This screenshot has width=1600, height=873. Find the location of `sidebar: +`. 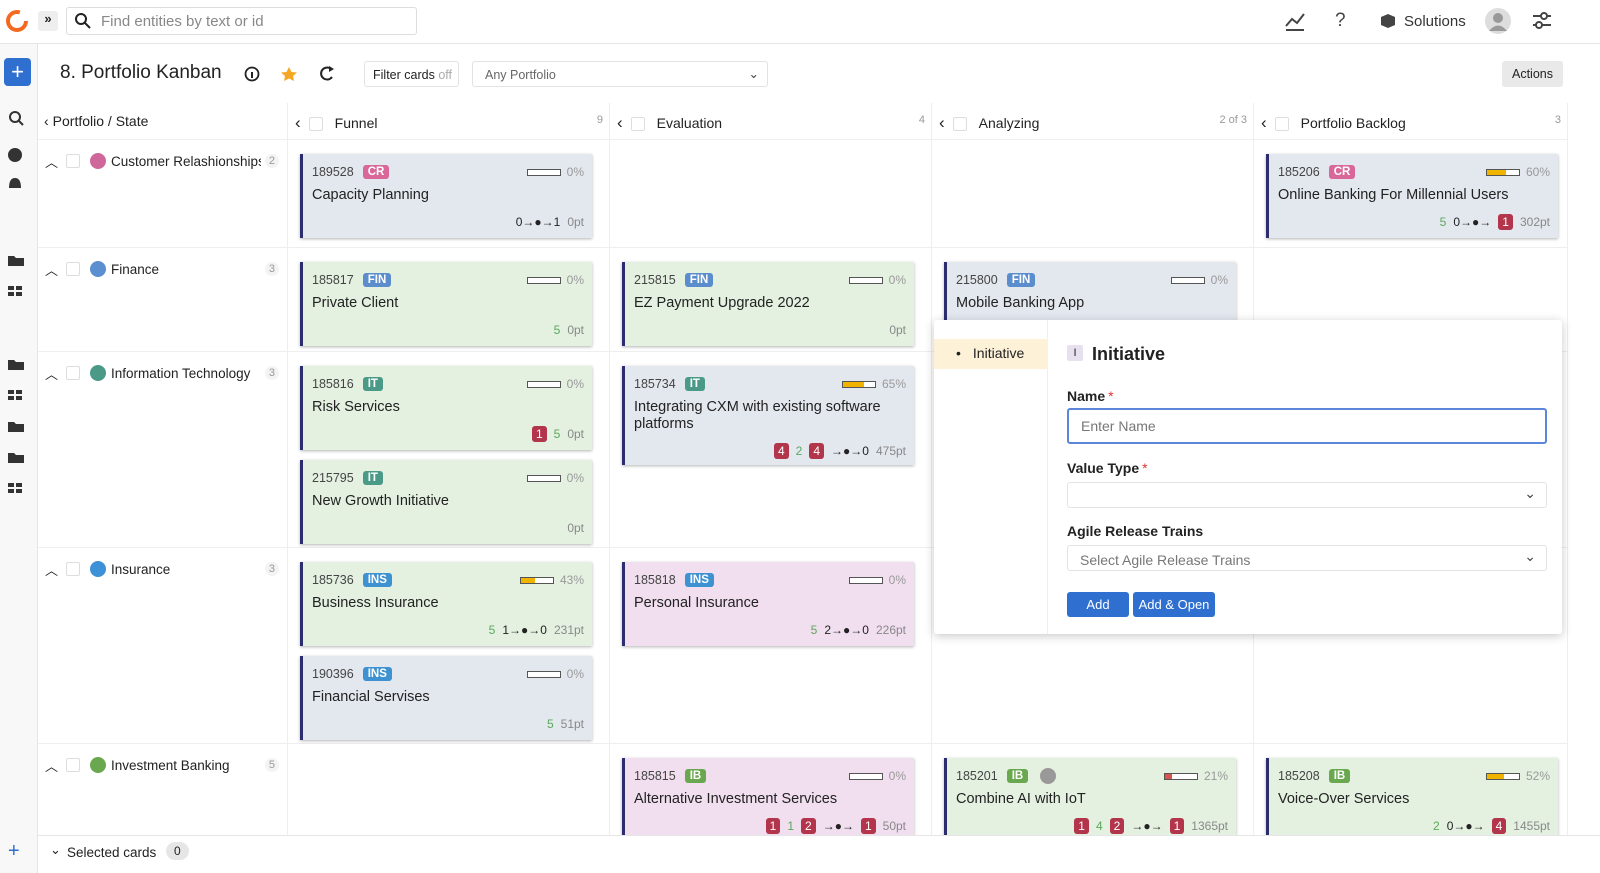

sidebar: + is located at coordinates (19, 458).